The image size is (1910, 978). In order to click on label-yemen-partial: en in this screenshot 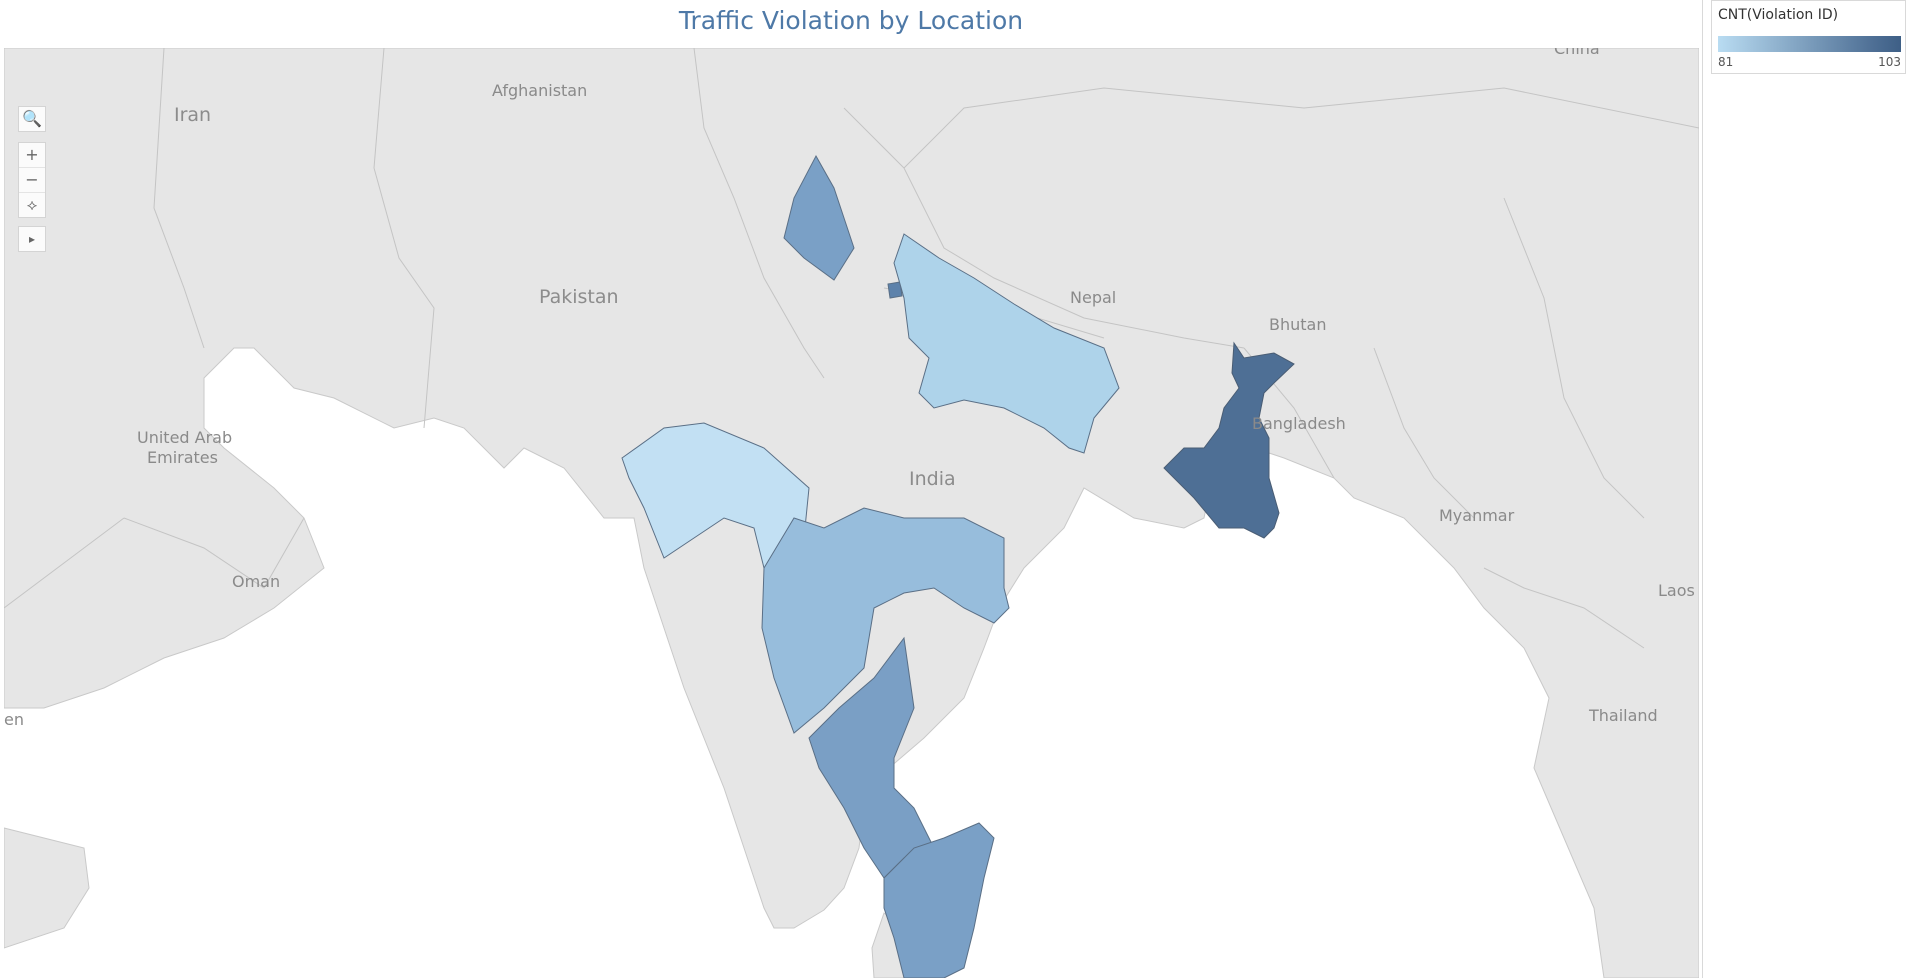, I will do `click(14, 719)`.